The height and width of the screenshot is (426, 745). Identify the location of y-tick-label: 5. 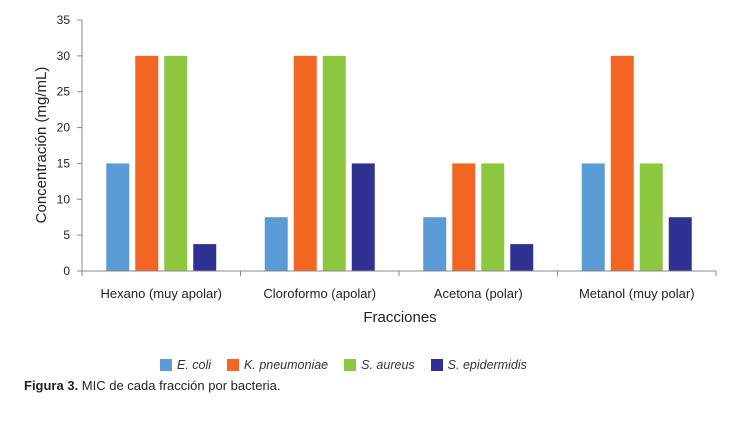
(66, 235).